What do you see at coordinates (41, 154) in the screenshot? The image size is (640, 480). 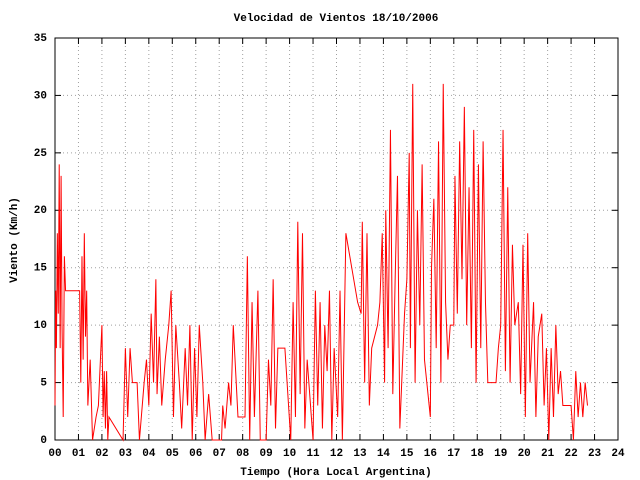 I see `y-tick-label: 25` at bounding box center [41, 154].